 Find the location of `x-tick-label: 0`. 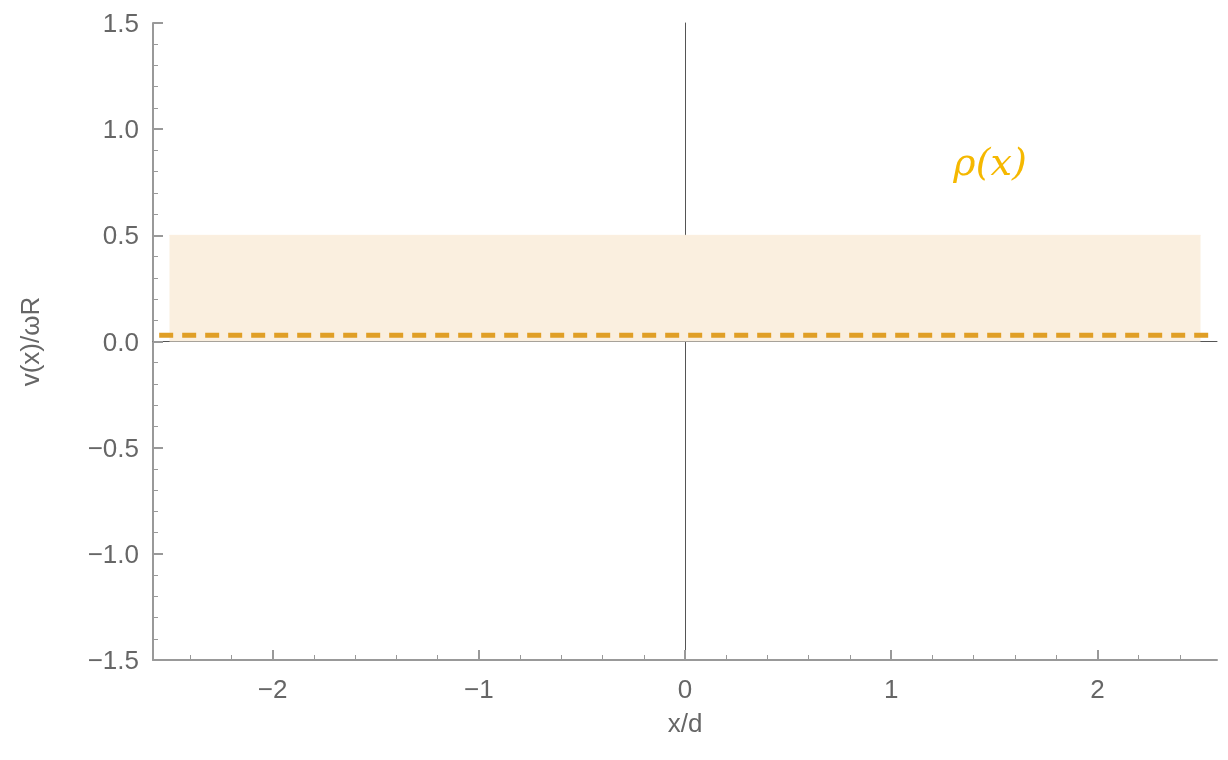

x-tick-label: 0 is located at coordinates (685, 689).